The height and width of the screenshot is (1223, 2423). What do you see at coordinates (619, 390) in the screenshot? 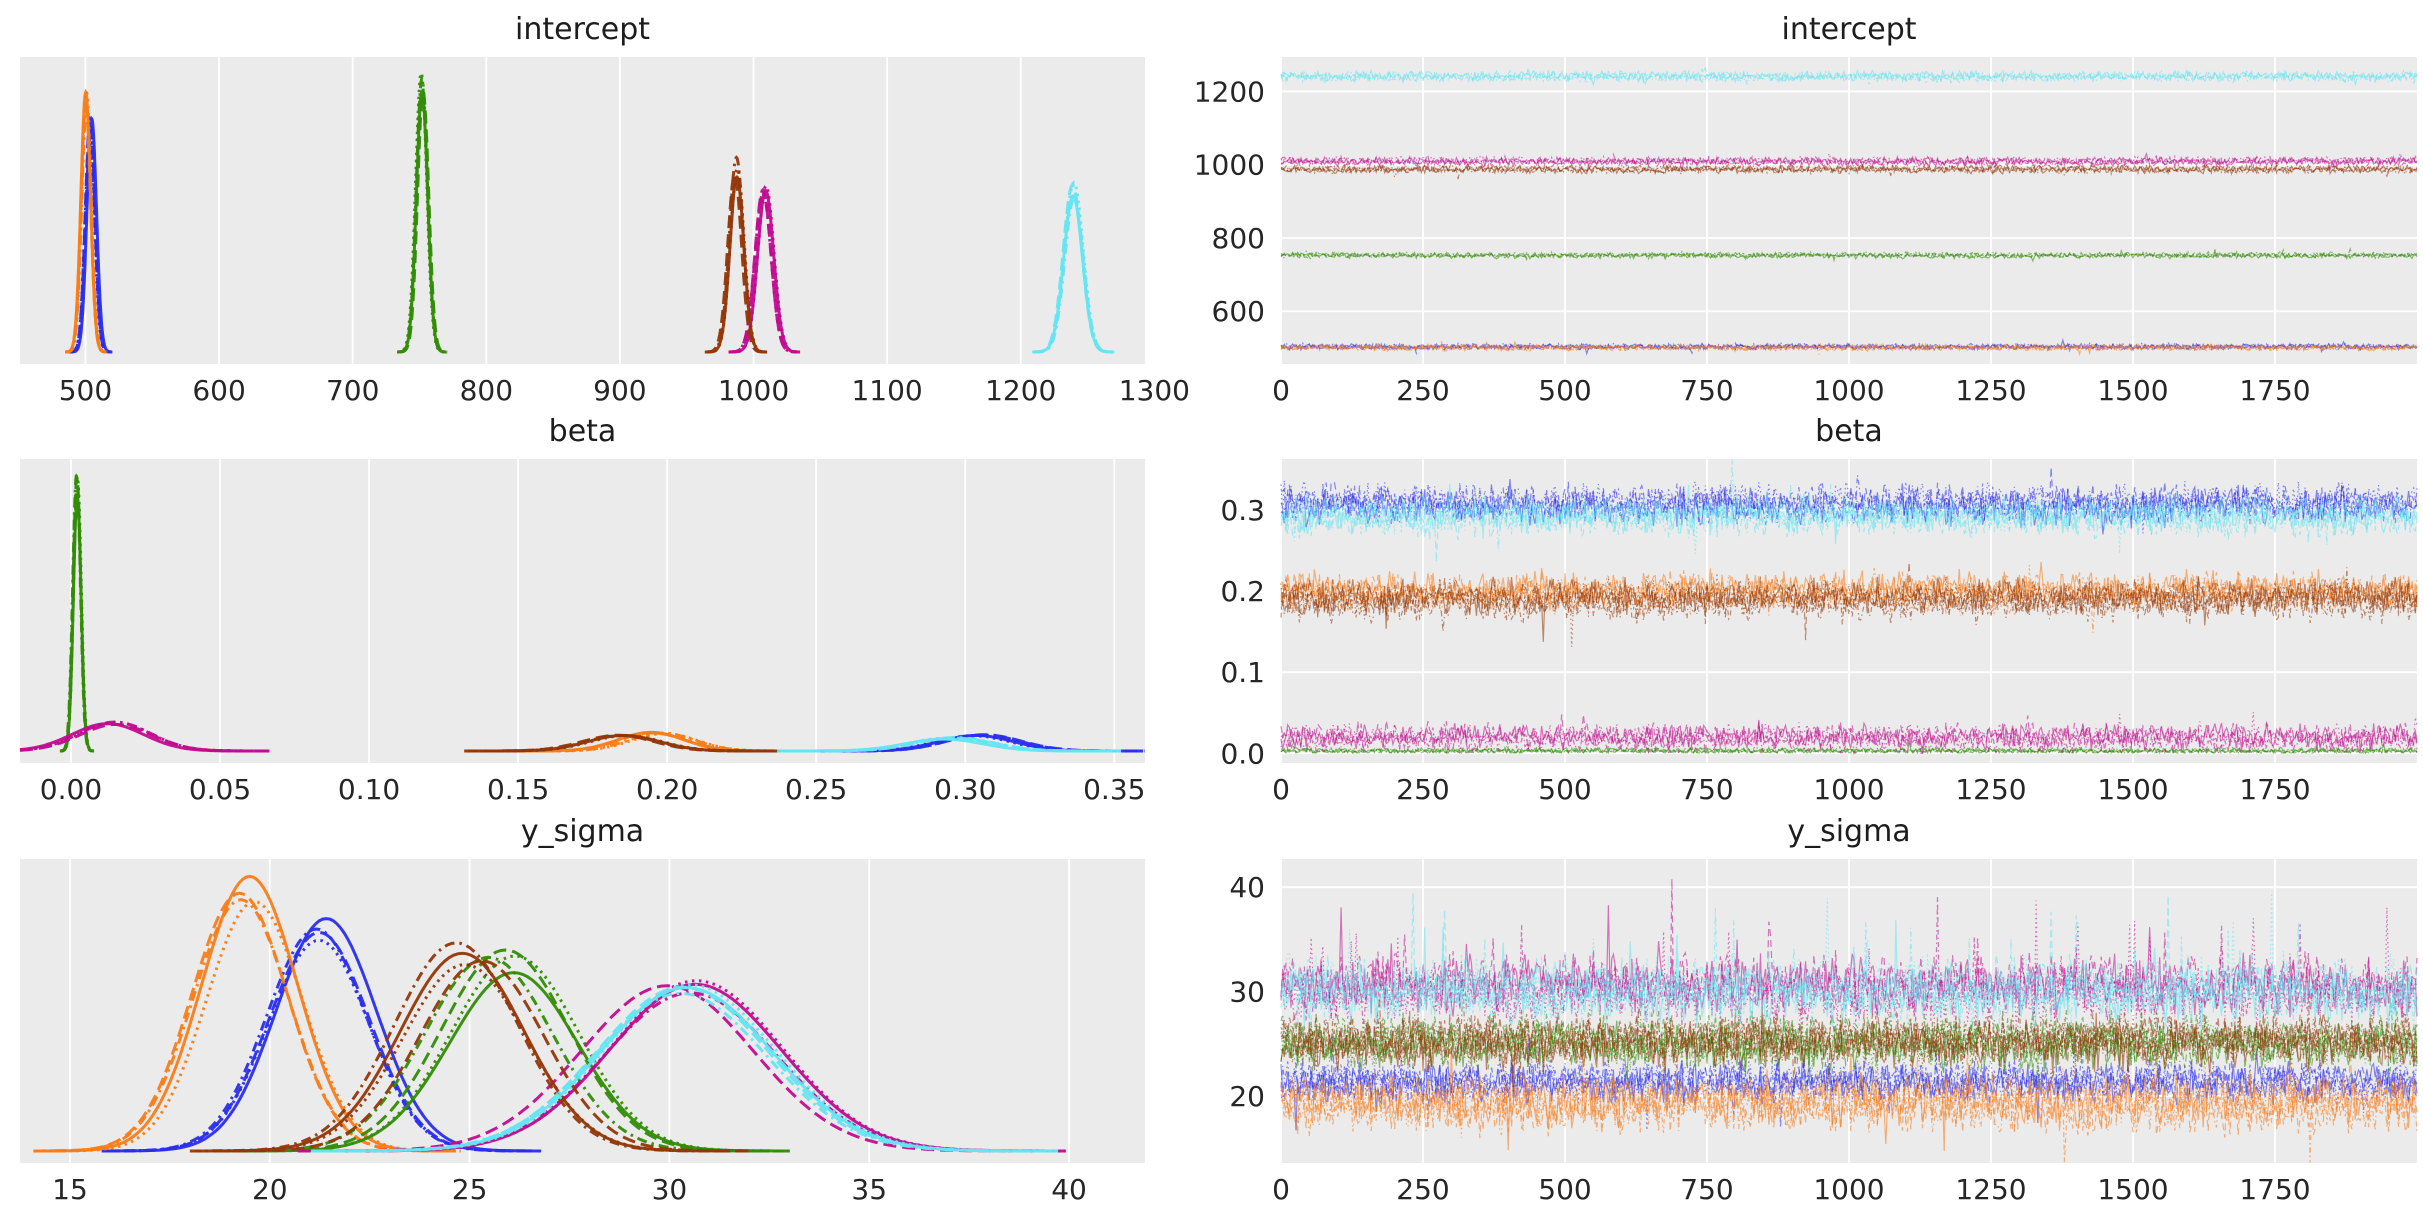
I see `x-tick-label: 900` at bounding box center [619, 390].